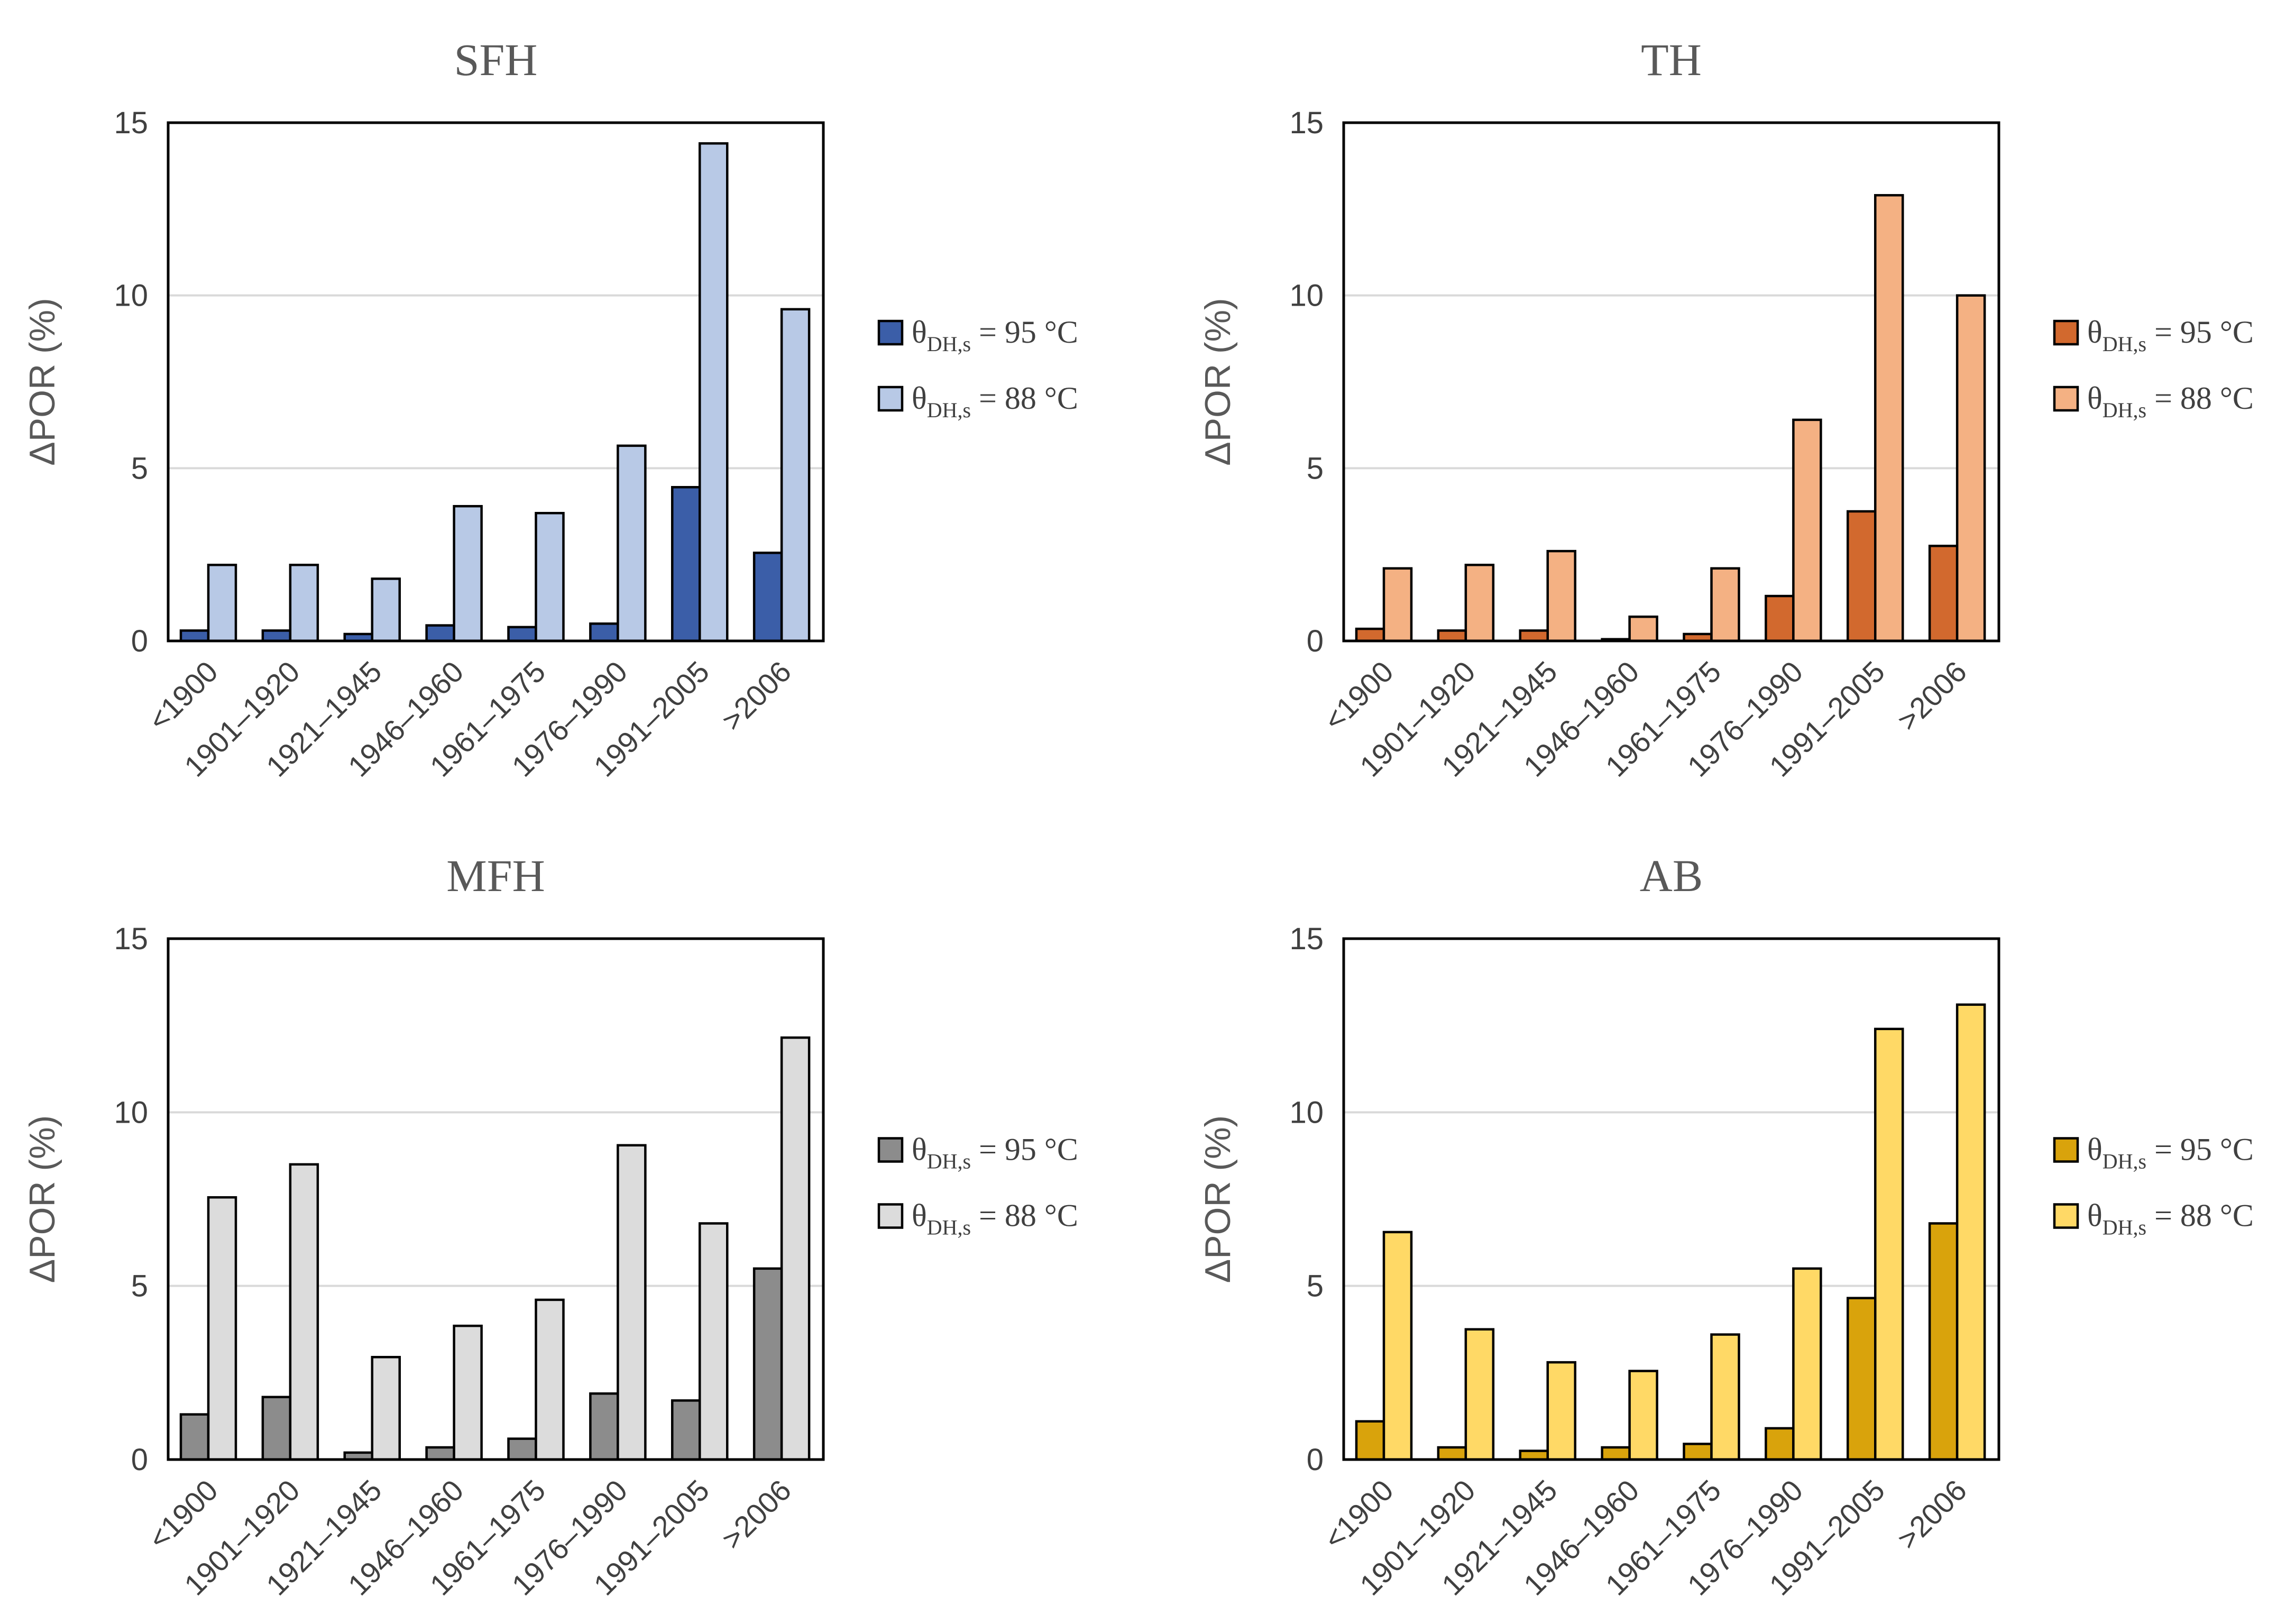 The width and height of the screenshot is (2286, 1624). Describe the element at coordinates (1671, 875) in the screenshot. I see `chart-title: AB` at that location.